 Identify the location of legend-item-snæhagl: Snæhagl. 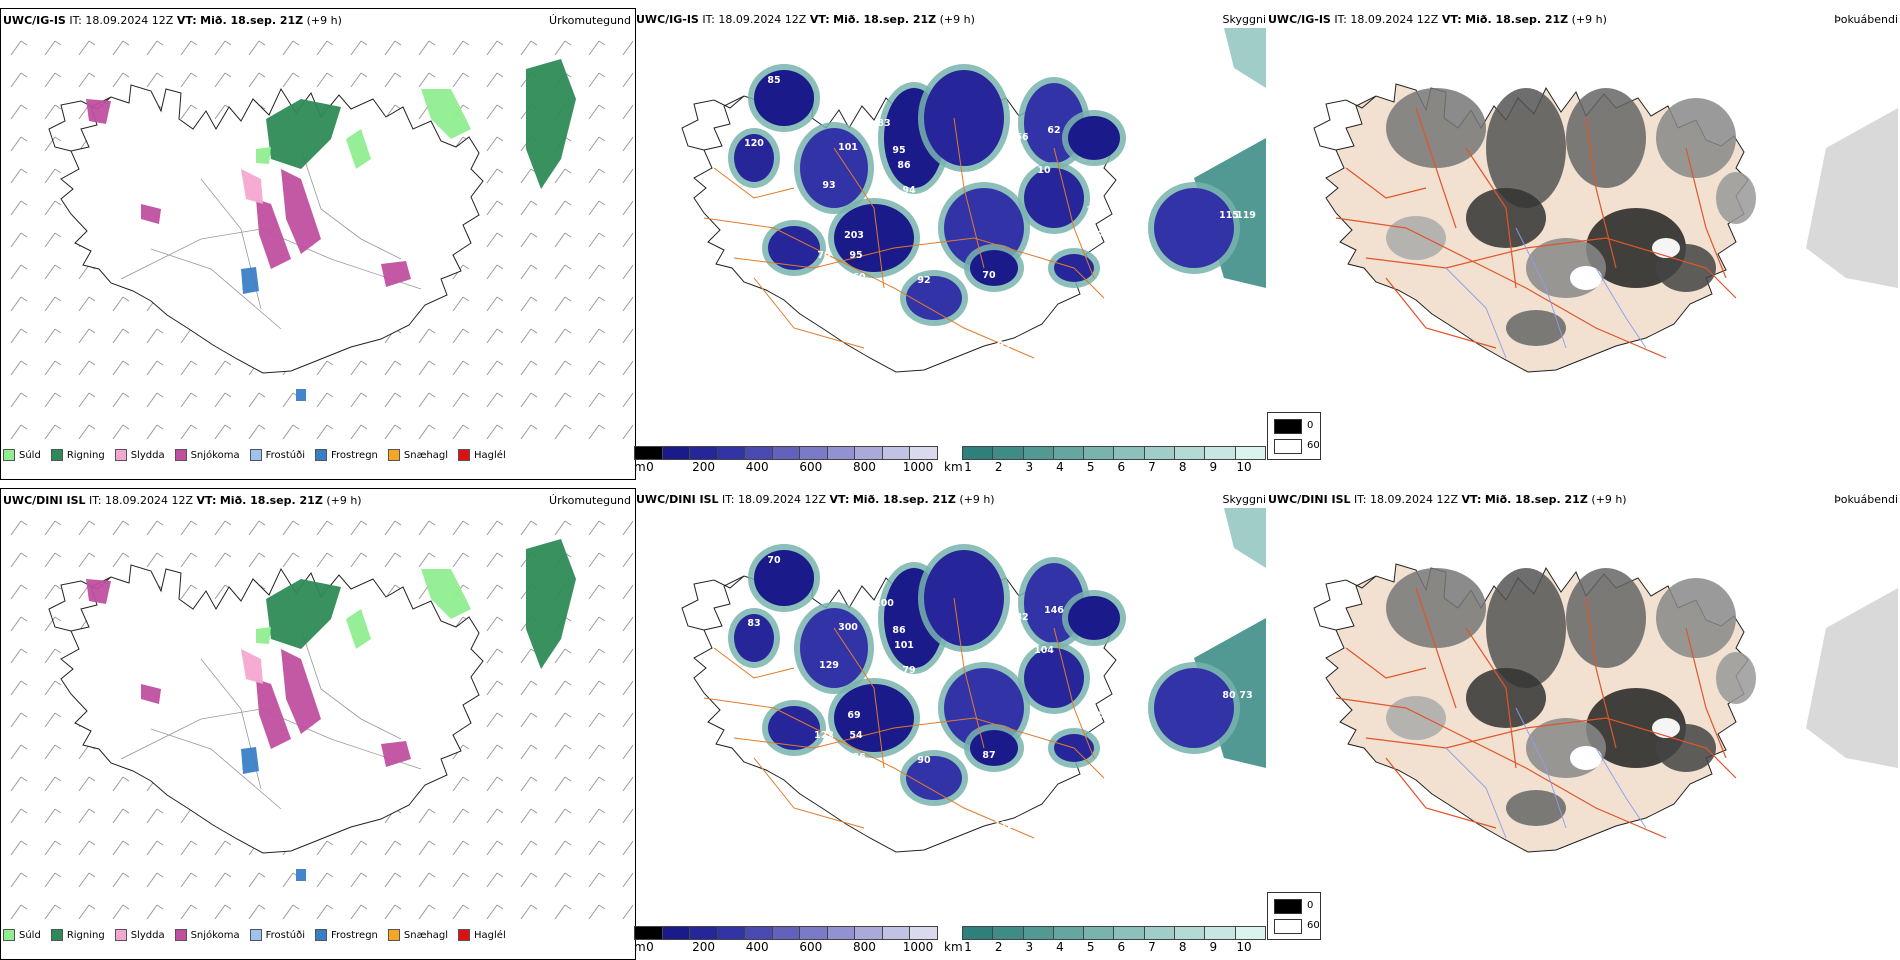
(417, 935).